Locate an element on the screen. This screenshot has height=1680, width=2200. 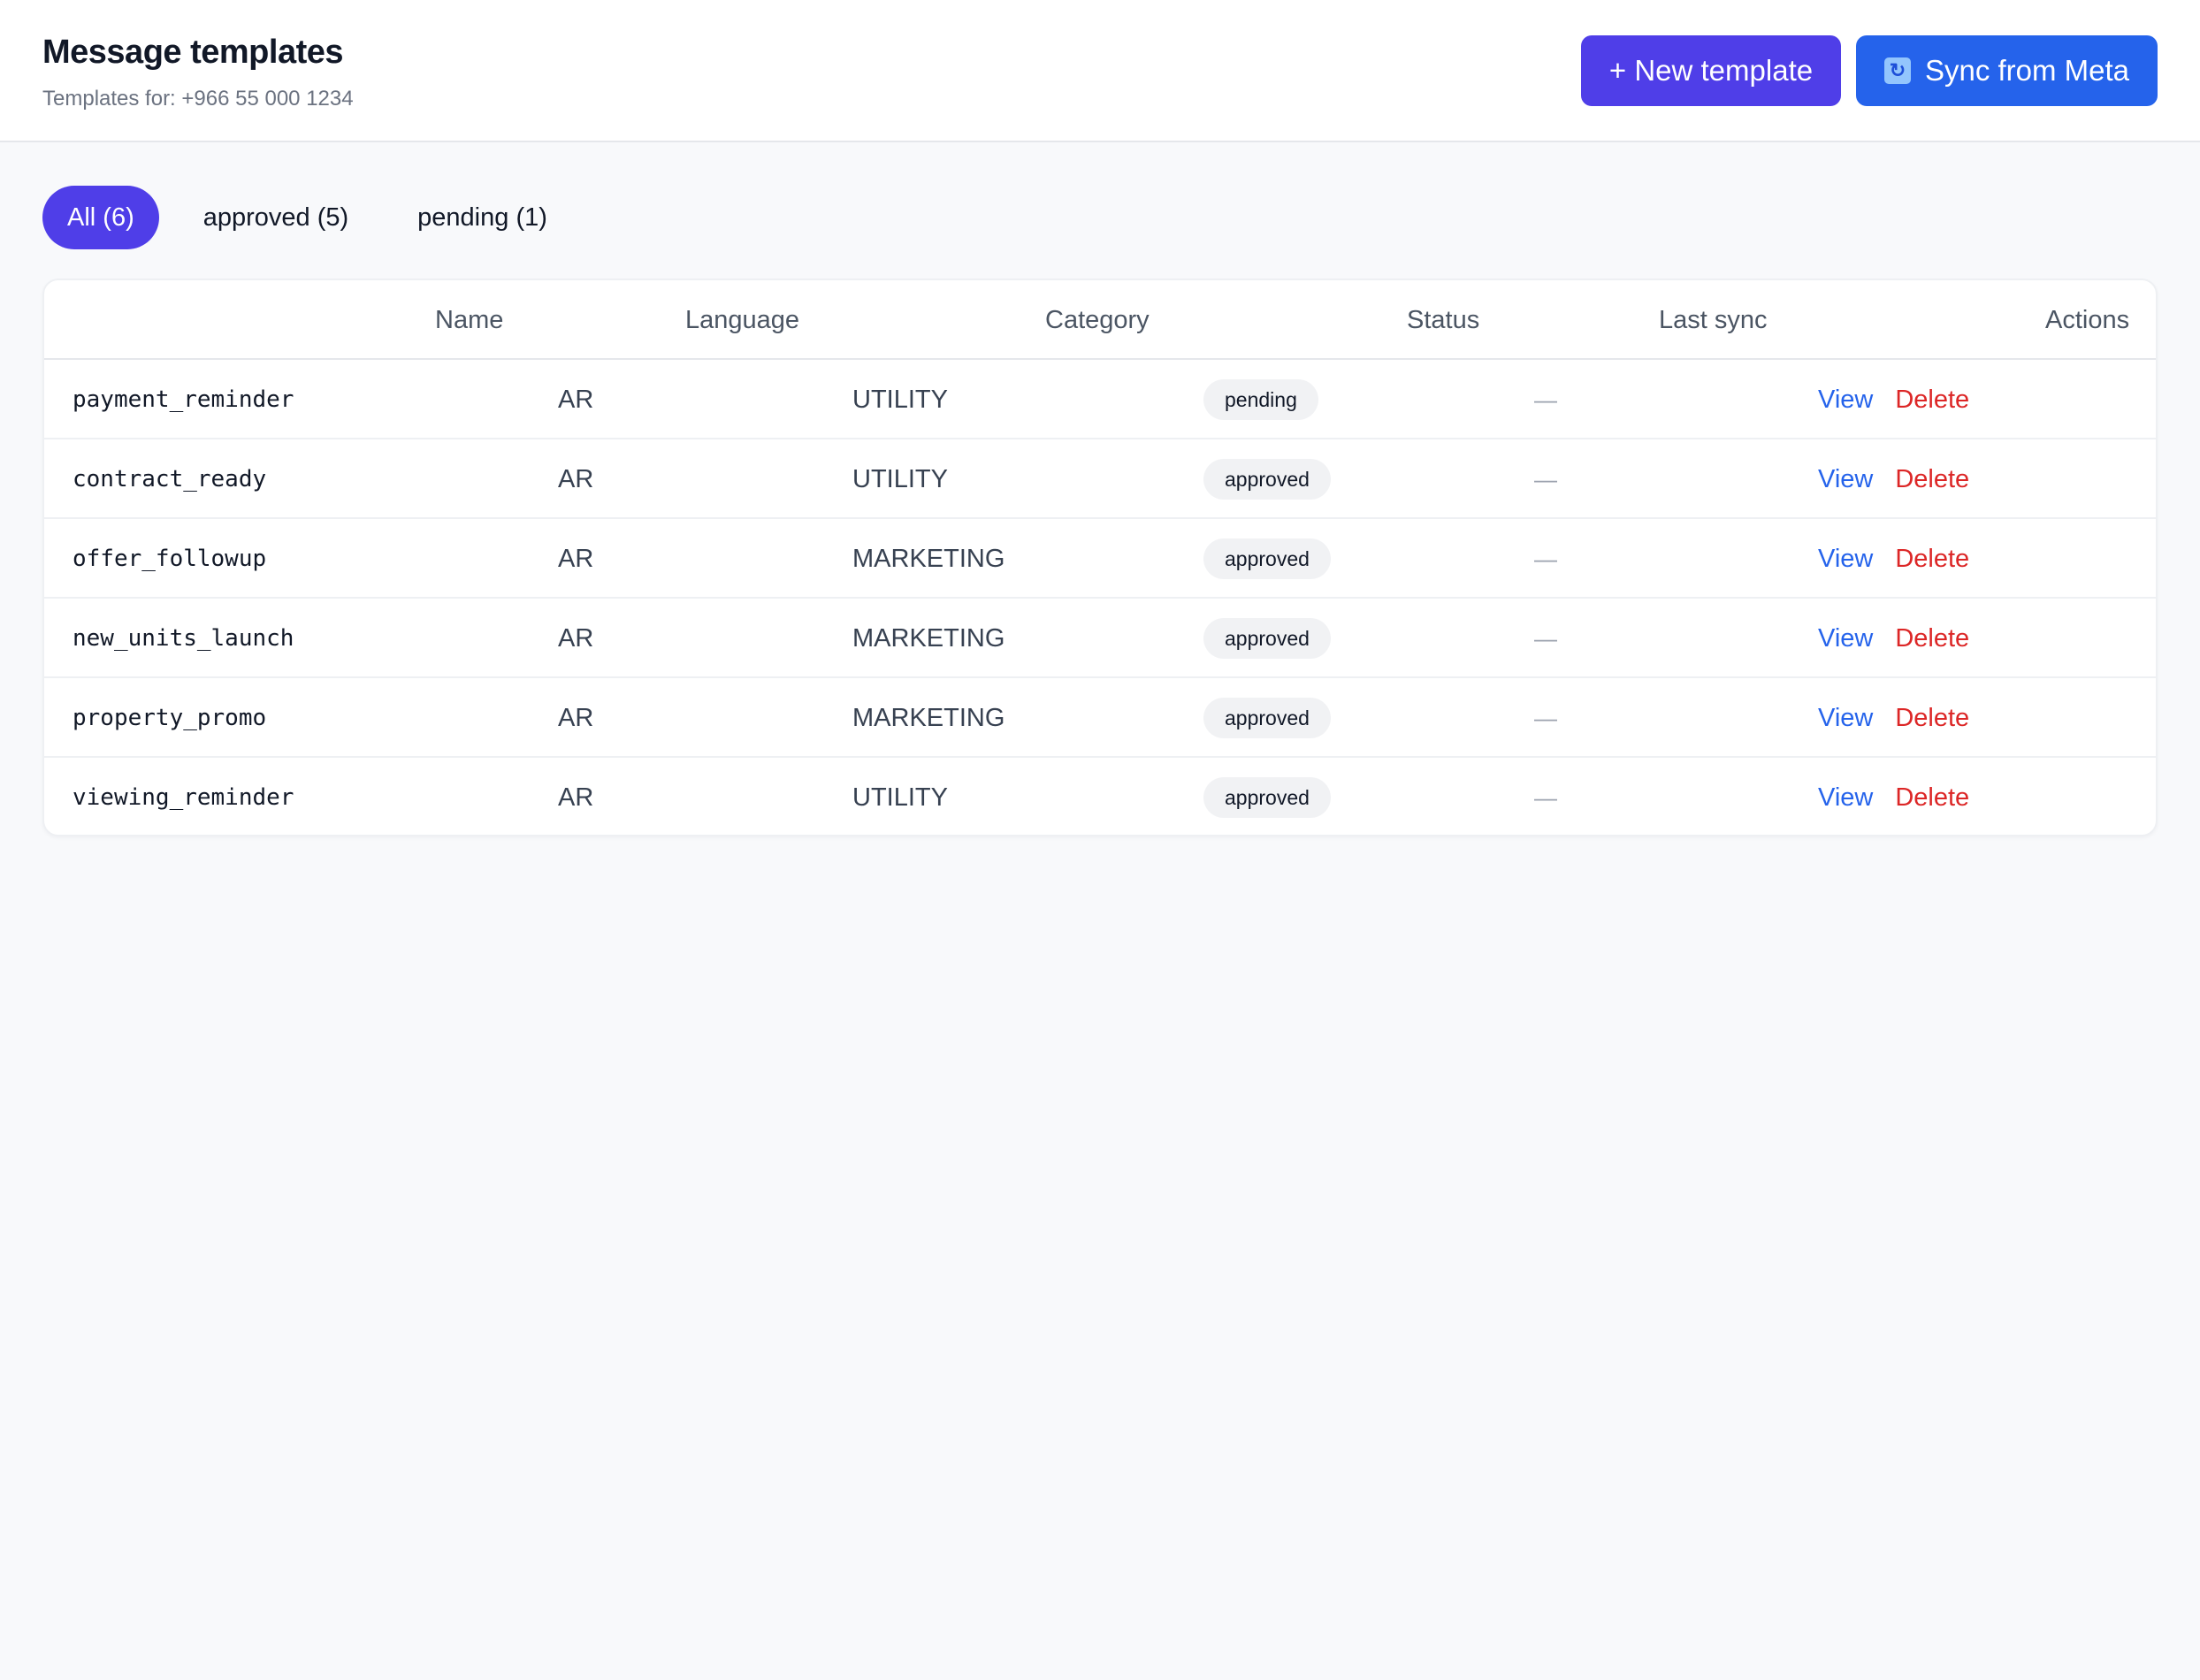
column-header-language: Language is located at coordinates (742, 319).